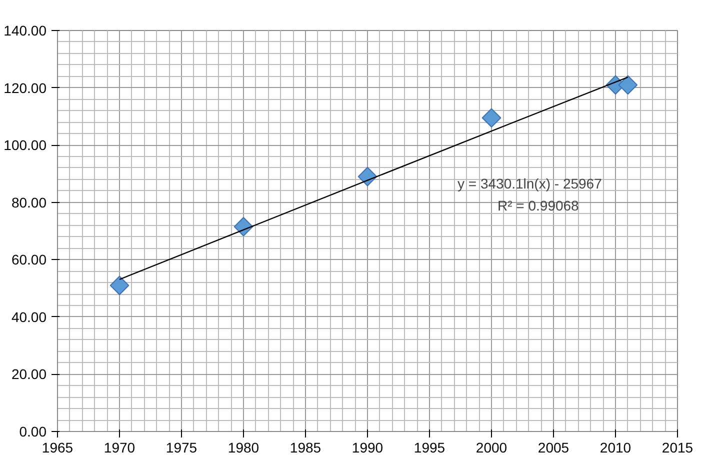  What do you see at coordinates (182, 447) in the screenshot?
I see `x-tick-label: 1975` at bounding box center [182, 447].